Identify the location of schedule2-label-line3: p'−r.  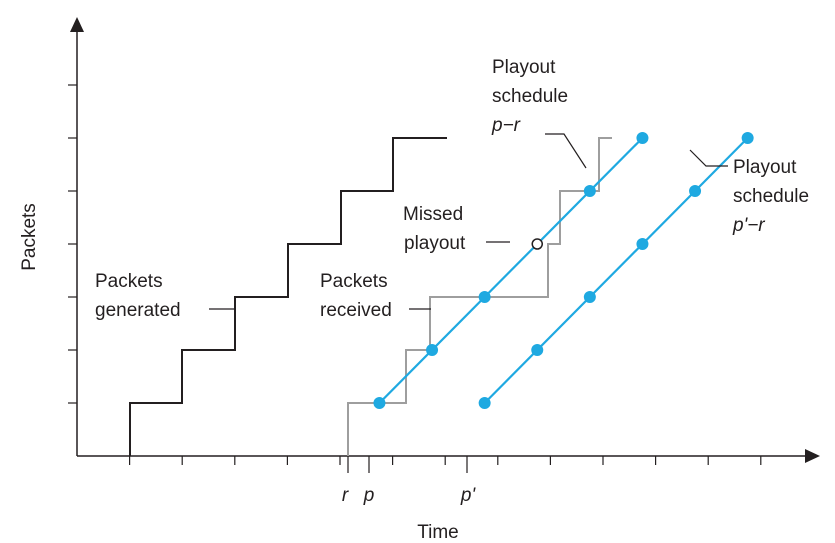
(748, 225).